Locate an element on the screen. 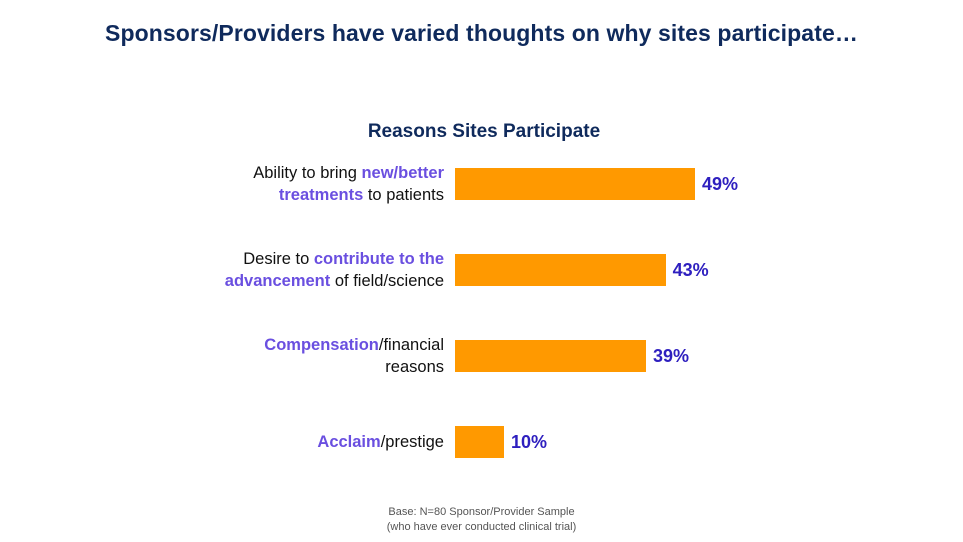  category-label: Compensation/financial reasons is located at coordinates (354, 356).